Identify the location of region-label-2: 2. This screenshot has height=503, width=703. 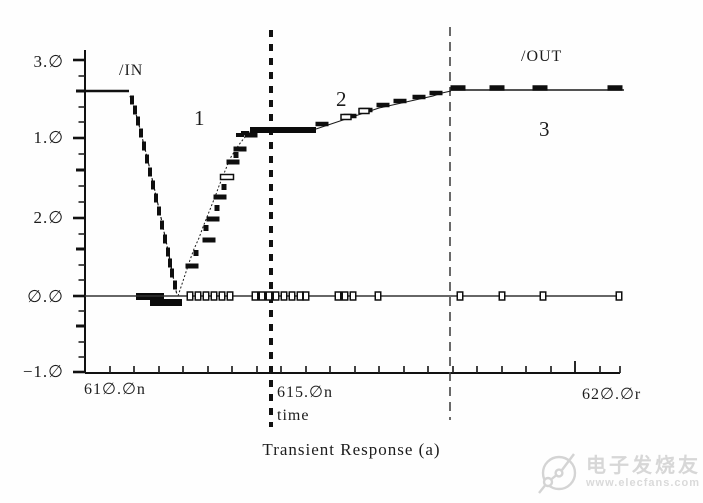
(342, 99).